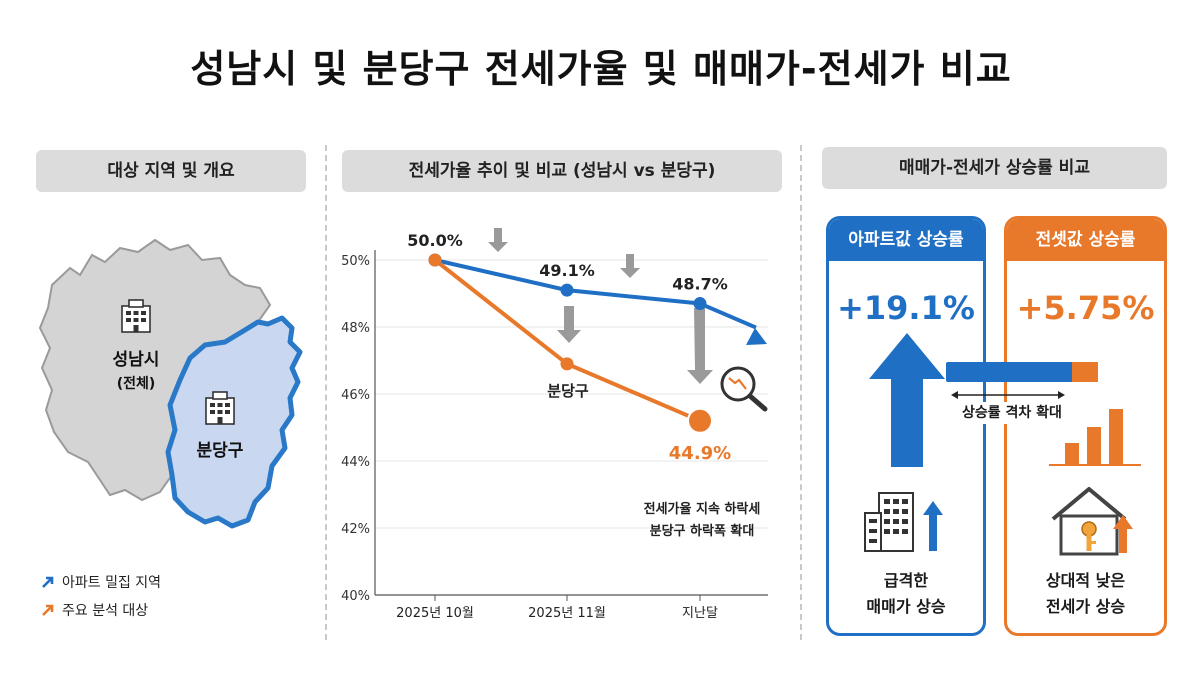 Image resolution: width=1202 pixels, height=677 pixels. What do you see at coordinates (903, 522) in the screenshot?
I see `office-building-icon` at bounding box center [903, 522].